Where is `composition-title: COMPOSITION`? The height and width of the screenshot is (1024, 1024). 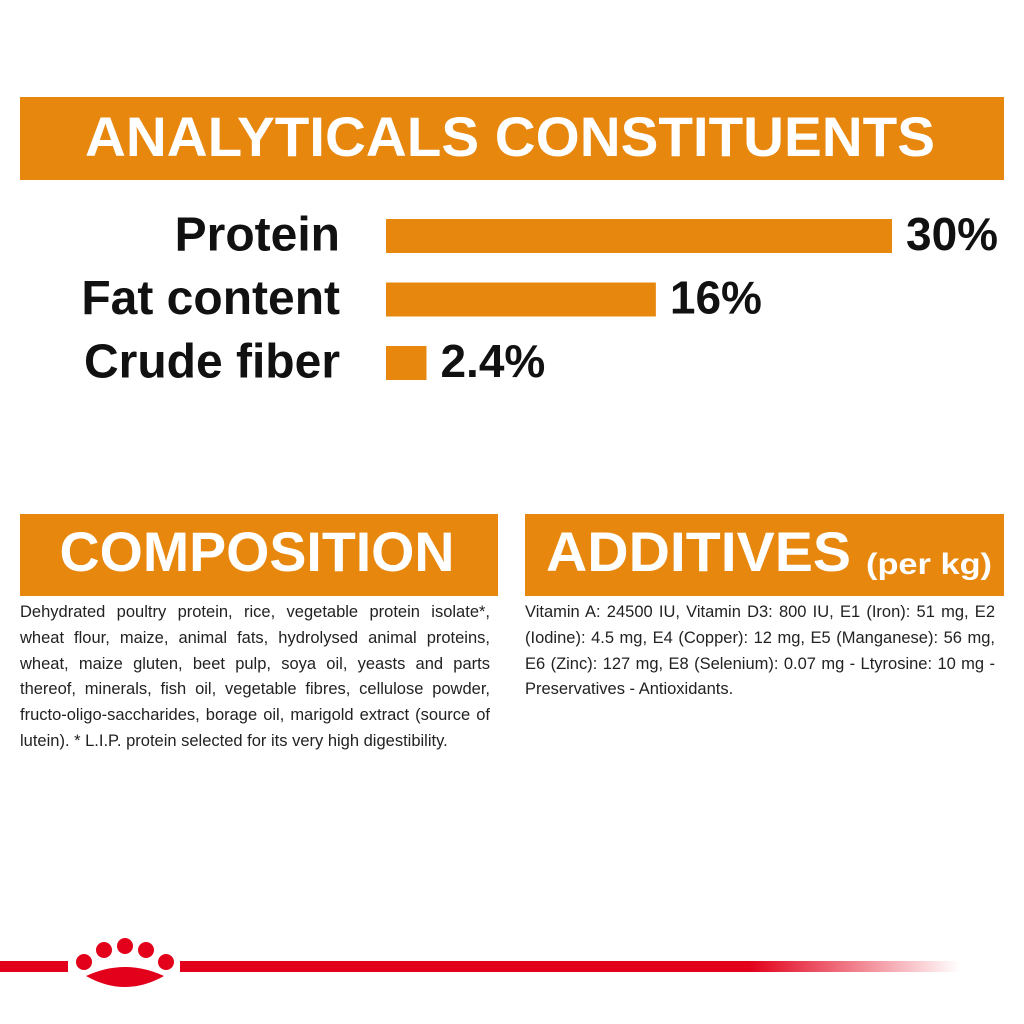 composition-title: COMPOSITION is located at coordinates (257, 551).